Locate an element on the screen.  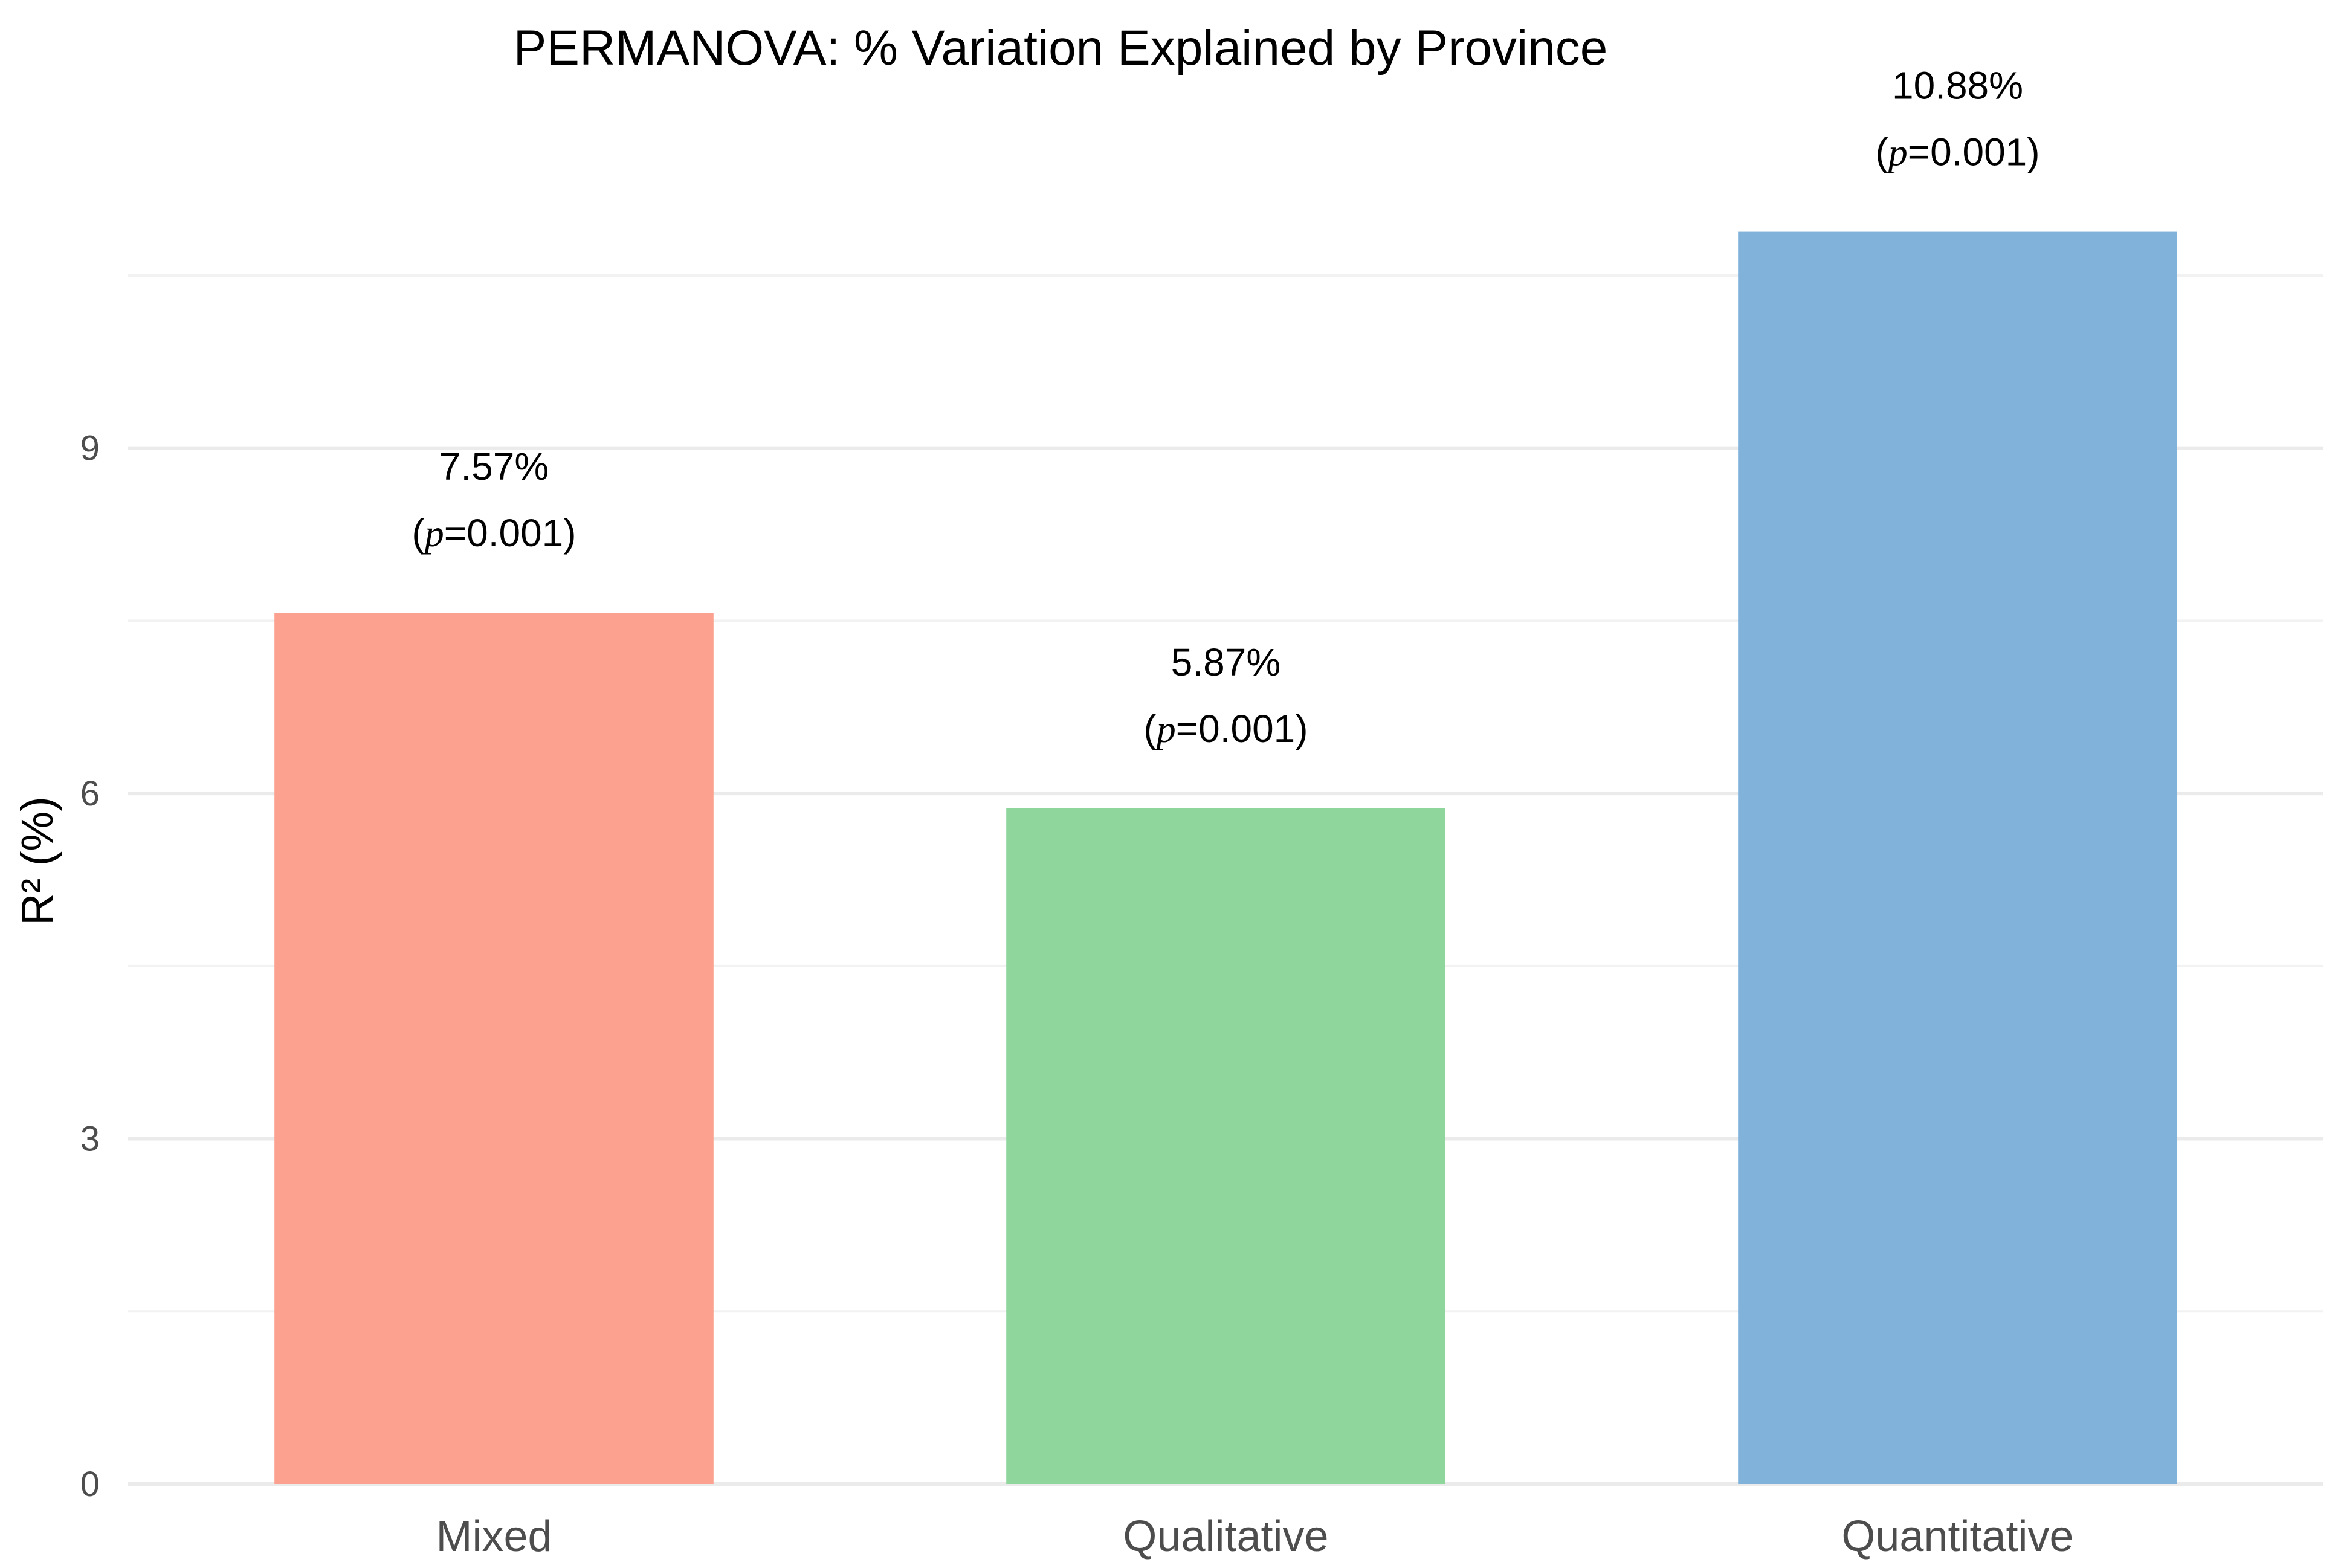
y-tick-label: 9 is located at coordinates (90, 448).